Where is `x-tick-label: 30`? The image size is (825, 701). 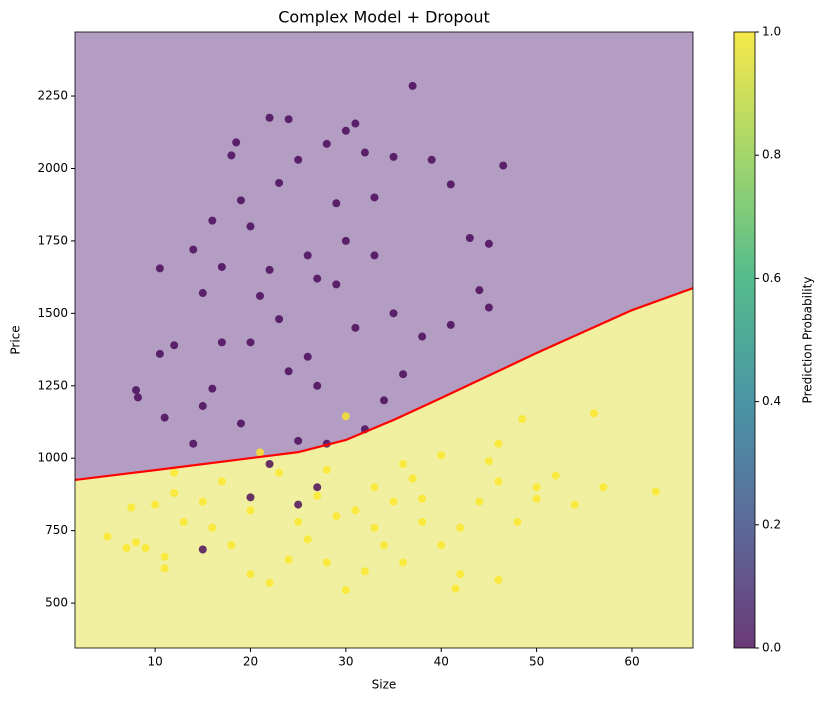
x-tick-label: 30 is located at coordinates (345, 662).